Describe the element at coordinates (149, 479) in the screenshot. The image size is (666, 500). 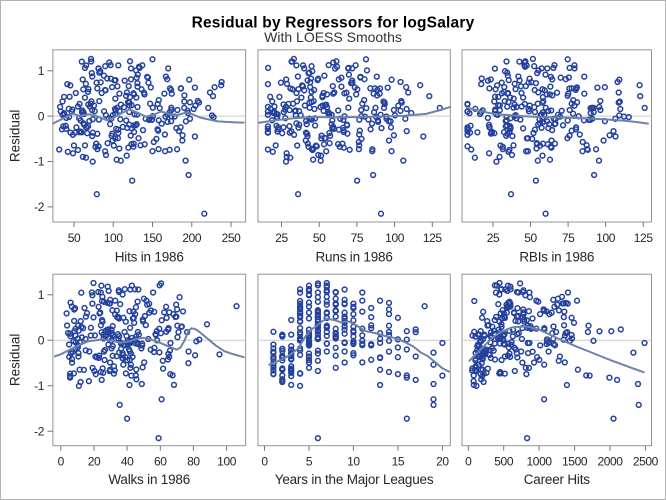
I see `svg-text: Walks in 1986` at that location.